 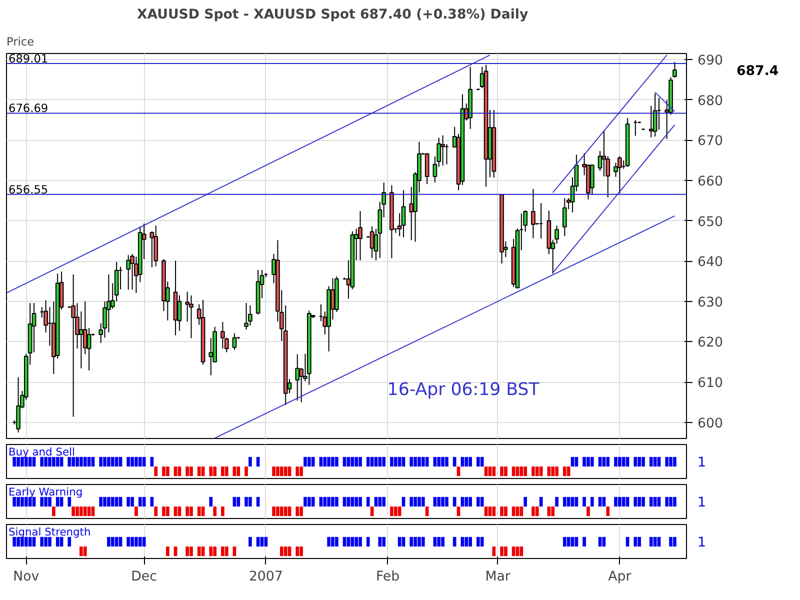 What do you see at coordinates (498, 577) in the screenshot?
I see `x-tick-label: Mar` at bounding box center [498, 577].